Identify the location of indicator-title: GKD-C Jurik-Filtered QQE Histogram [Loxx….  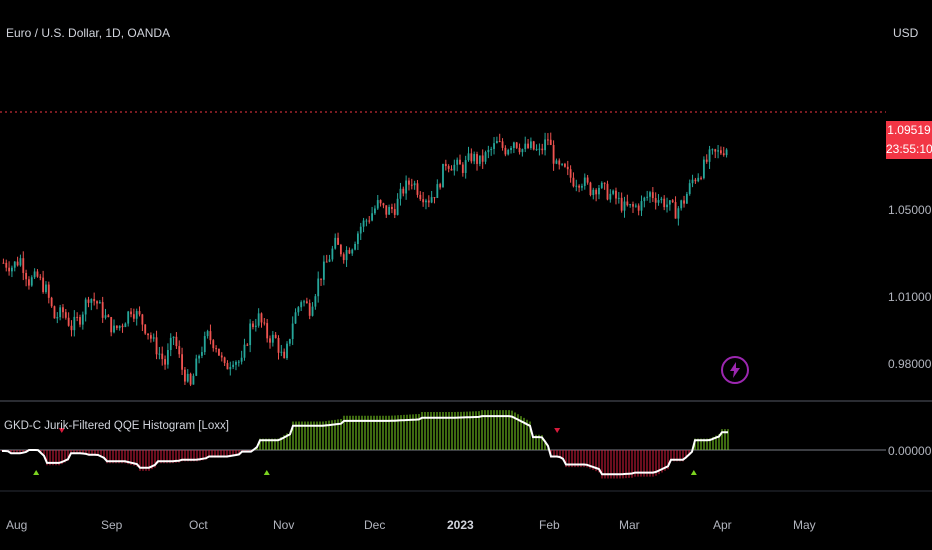
(116, 426).